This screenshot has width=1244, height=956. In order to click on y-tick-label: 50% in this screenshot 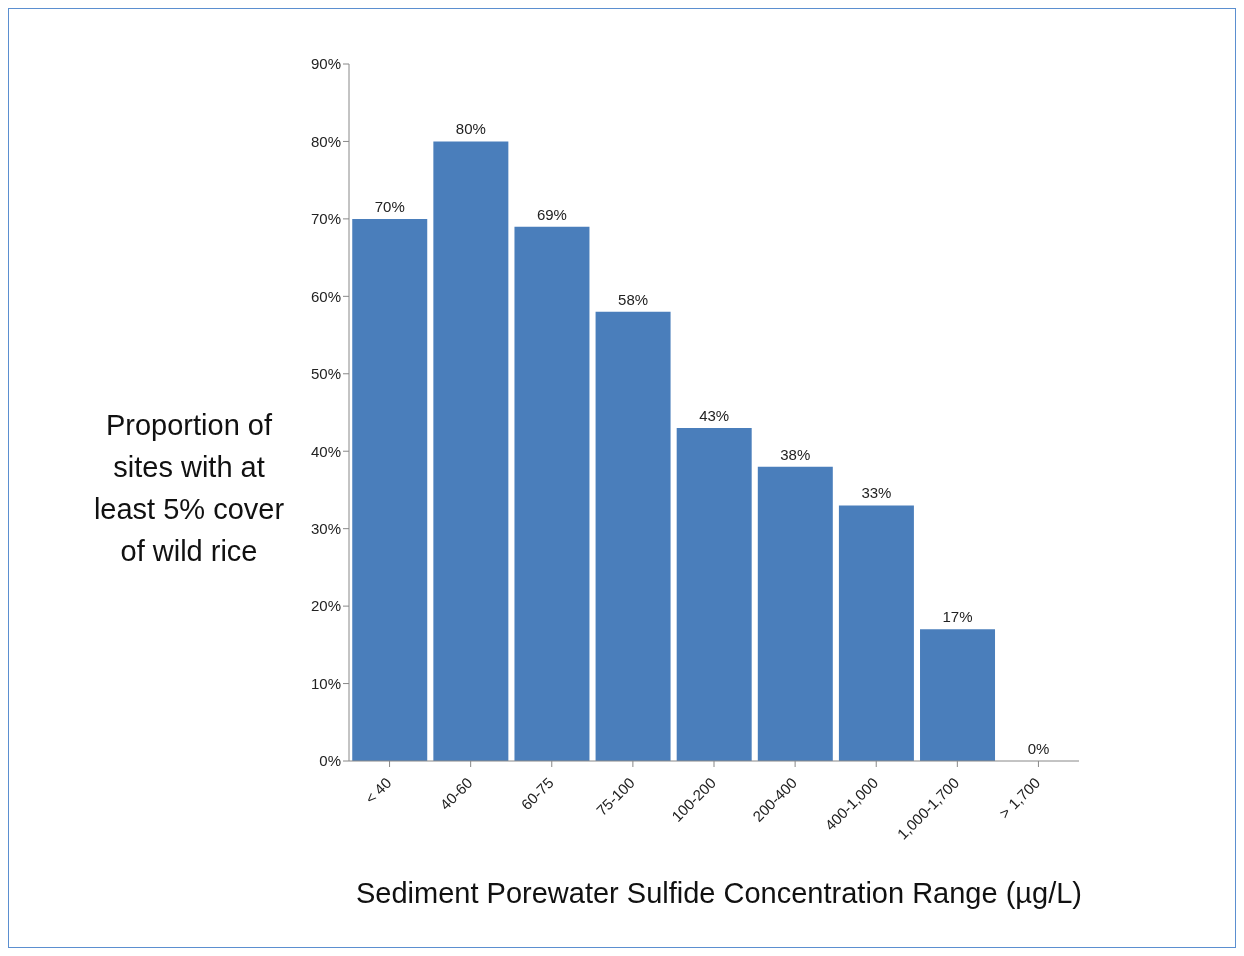, I will do `click(325, 374)`.